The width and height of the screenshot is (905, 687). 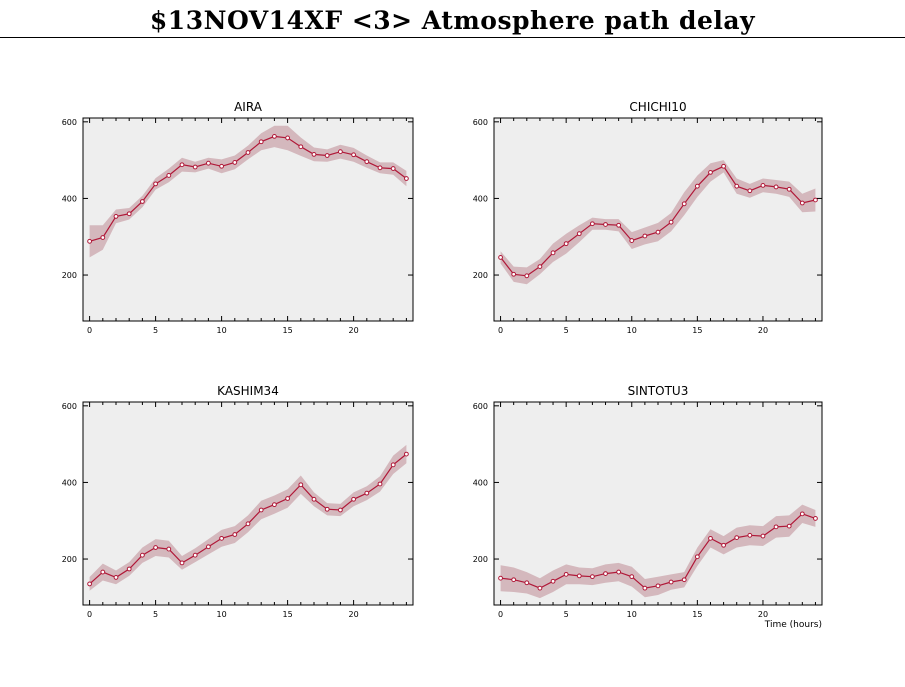 I want to click on plot-panel-1: 200 400 600 0 5 10 15 20 AIRA, so click(x=238, y=217).